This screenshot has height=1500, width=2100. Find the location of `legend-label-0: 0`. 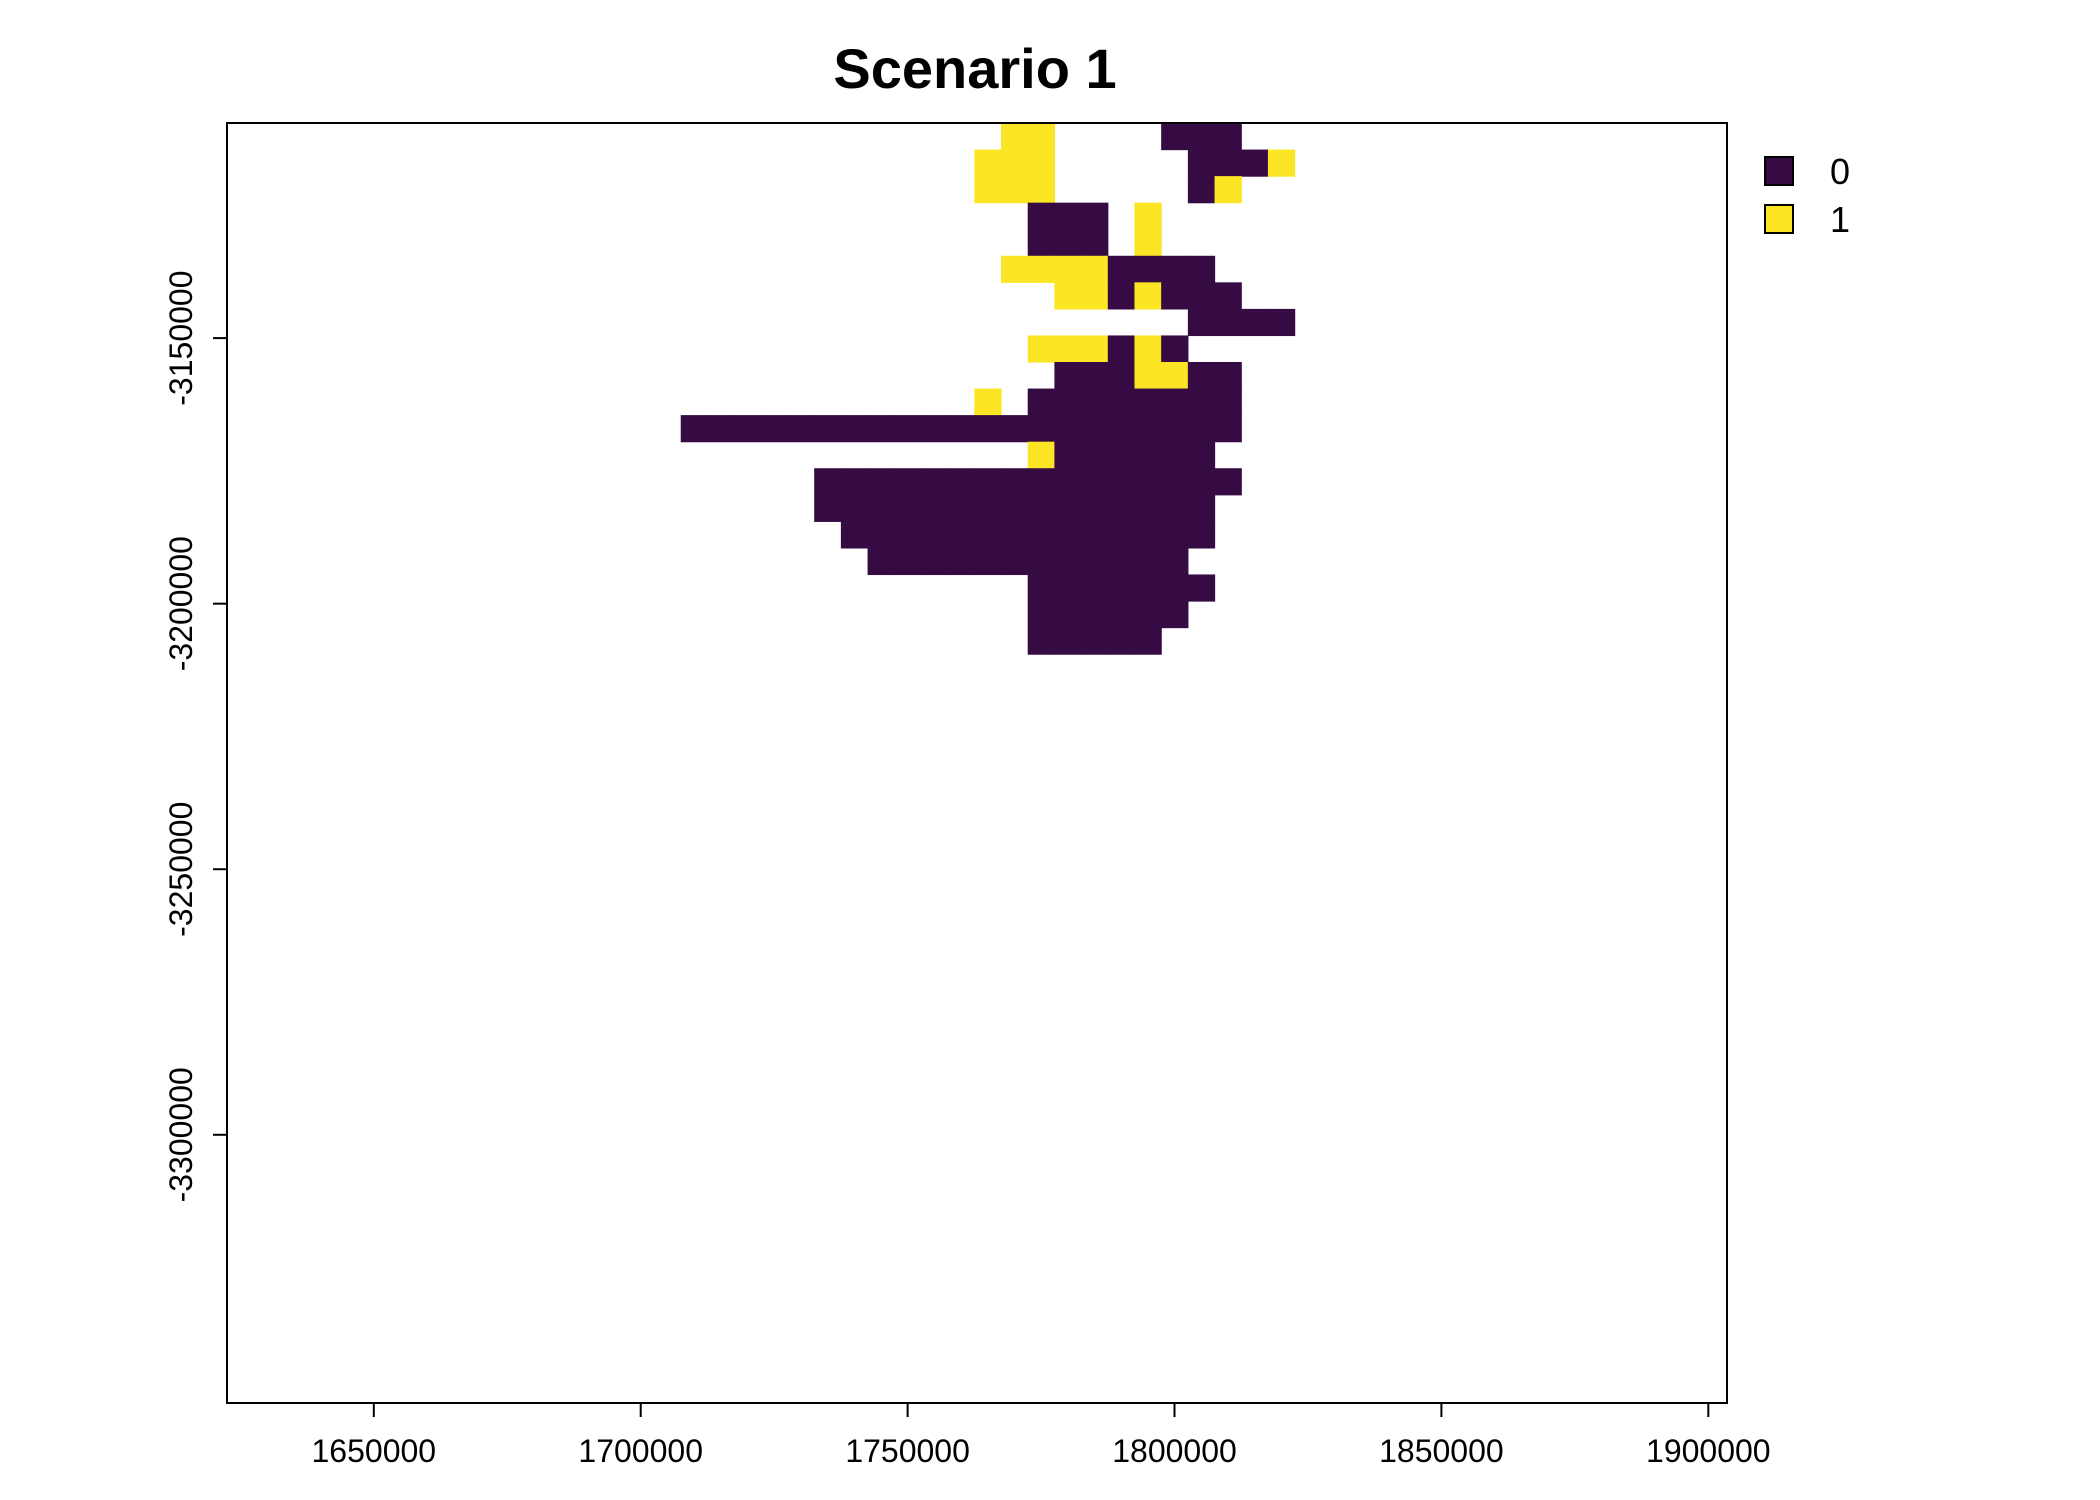

legend-label-0: 0 is located at coordinates (1840, 171).